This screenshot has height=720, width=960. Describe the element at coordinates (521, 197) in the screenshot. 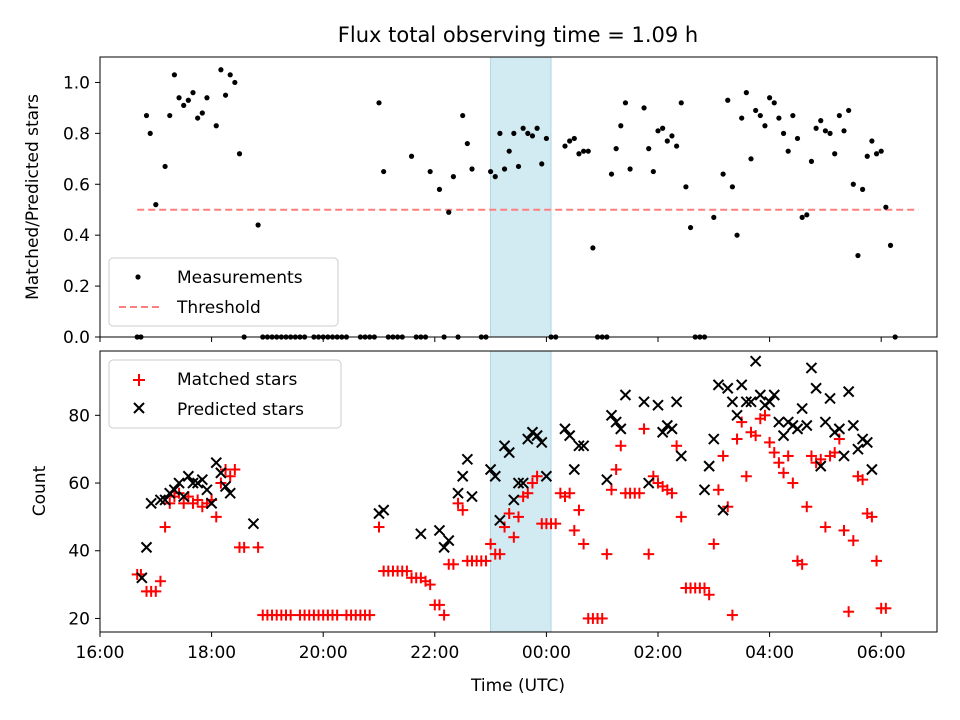

I see `observing-window-span` at that location.